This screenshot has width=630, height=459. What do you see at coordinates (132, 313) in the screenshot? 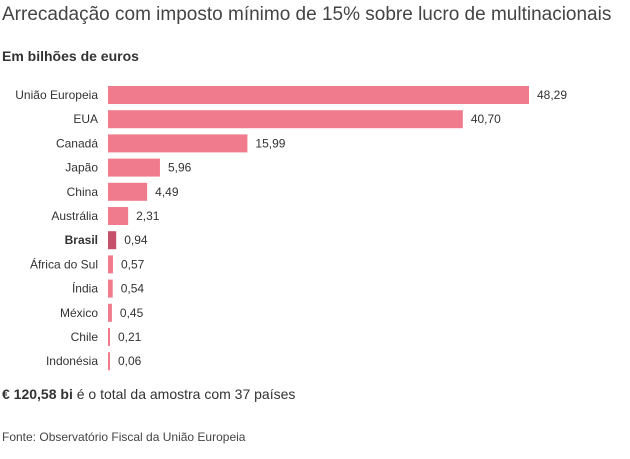
I see `value-label: 0,45` at bounding box center [132, 313].